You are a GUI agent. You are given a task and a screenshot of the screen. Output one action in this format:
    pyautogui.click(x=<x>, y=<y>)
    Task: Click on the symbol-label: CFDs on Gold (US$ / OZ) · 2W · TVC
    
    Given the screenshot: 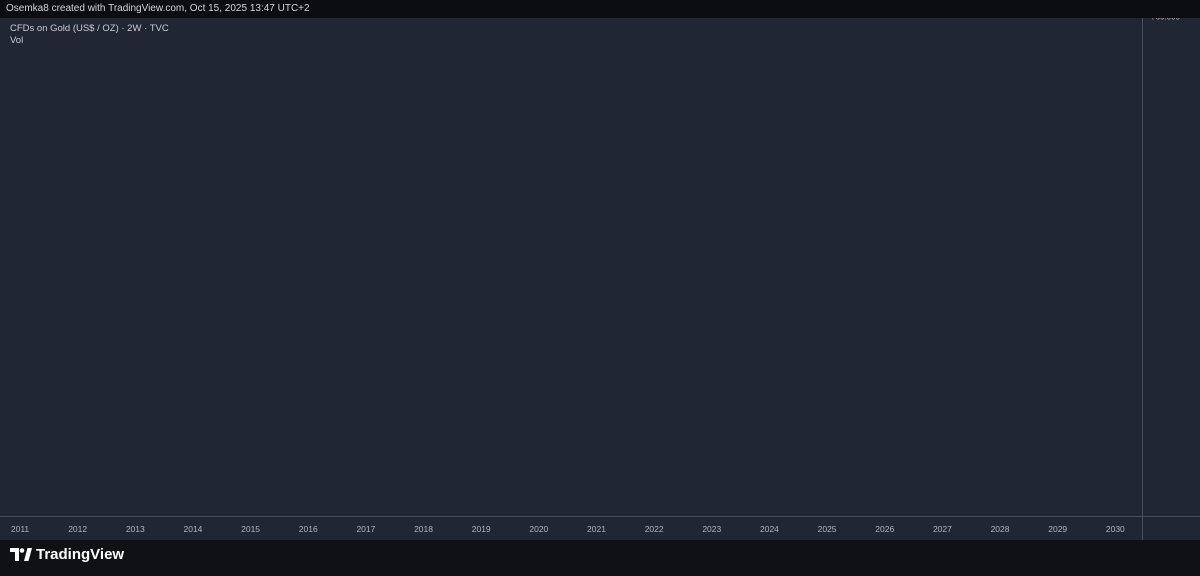 What is the action you would take?
    pyautogui.click(x=89, y=28)
    